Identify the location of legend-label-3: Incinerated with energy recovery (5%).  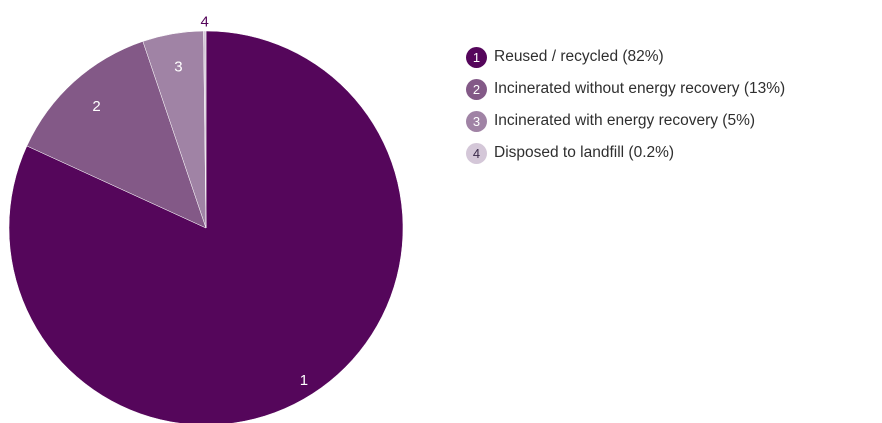
(625, 120).